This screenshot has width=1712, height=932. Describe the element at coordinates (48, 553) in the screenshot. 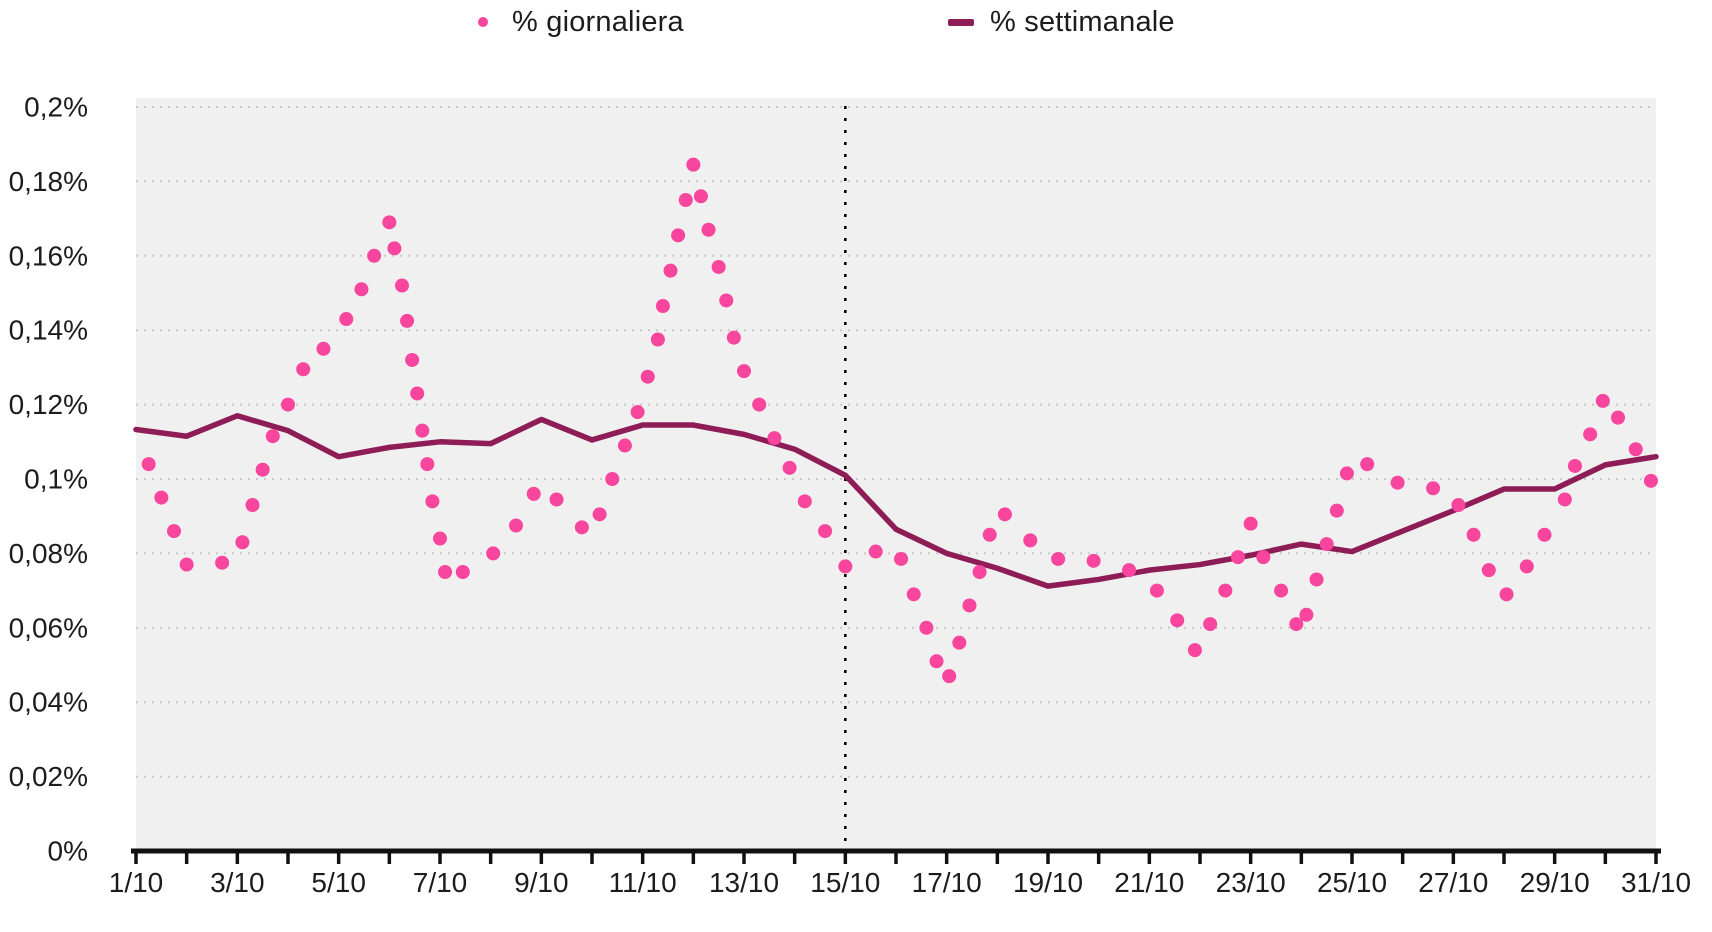

I see `y-axis-label: 0,08%` at that location.